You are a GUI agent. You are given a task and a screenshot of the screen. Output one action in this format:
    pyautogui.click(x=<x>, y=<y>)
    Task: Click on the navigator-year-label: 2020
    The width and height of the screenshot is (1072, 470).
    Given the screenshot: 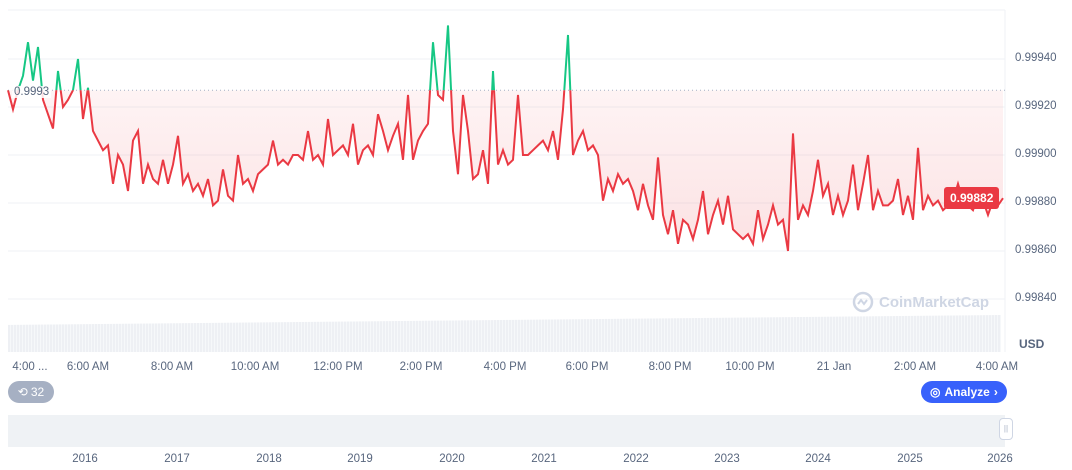 What is the action you would take?
    pyautogui.click(x=452, y=459)
    